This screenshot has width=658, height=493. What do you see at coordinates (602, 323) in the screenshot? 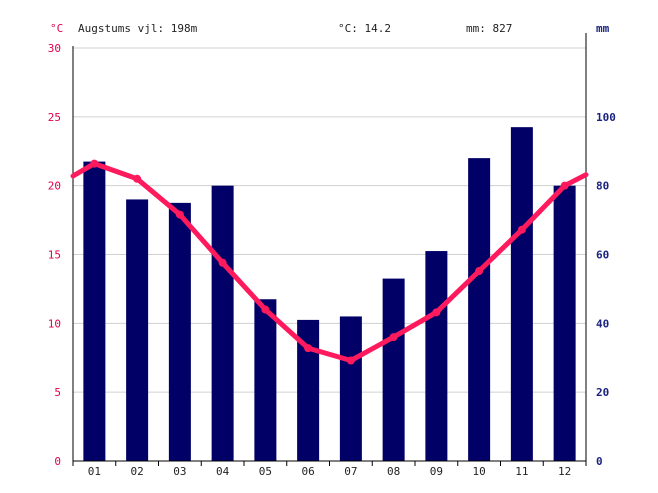
I see `right-tick-label: 40` at bounding box center [602, 323].